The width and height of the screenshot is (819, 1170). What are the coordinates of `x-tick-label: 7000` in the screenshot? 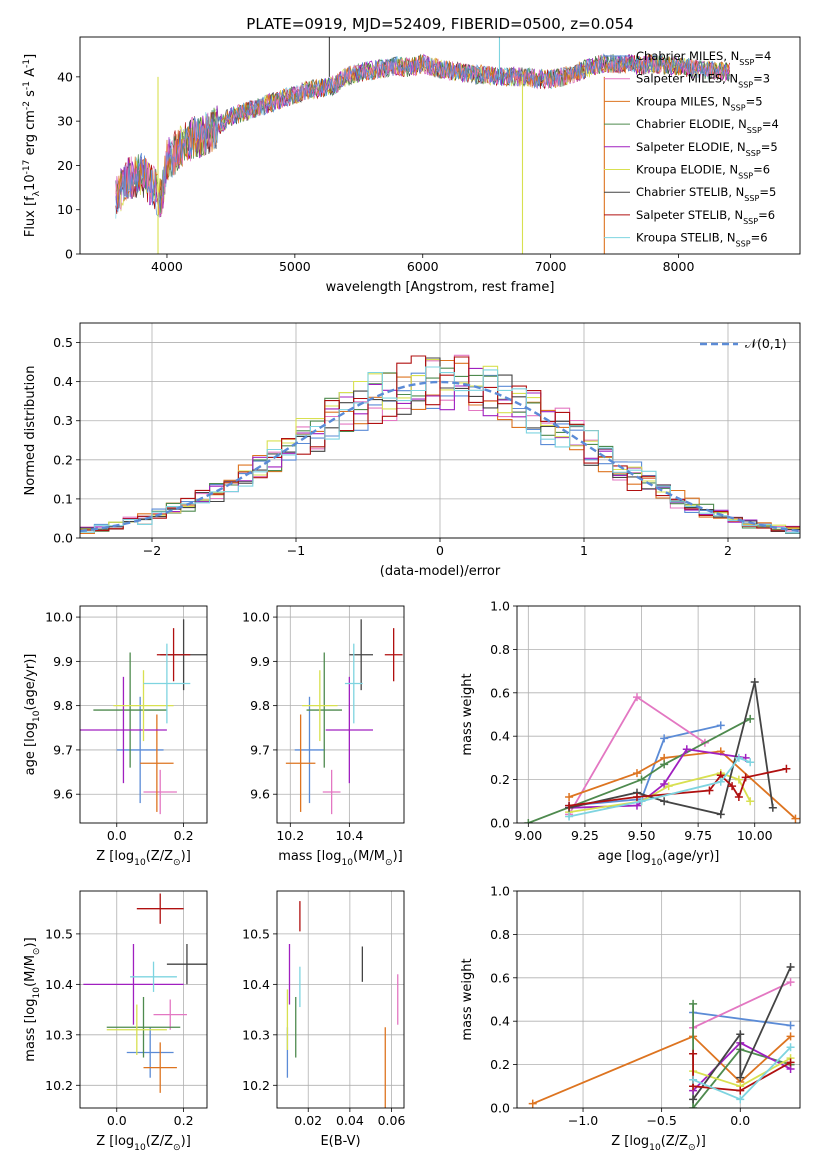 It's located at (551, 266).